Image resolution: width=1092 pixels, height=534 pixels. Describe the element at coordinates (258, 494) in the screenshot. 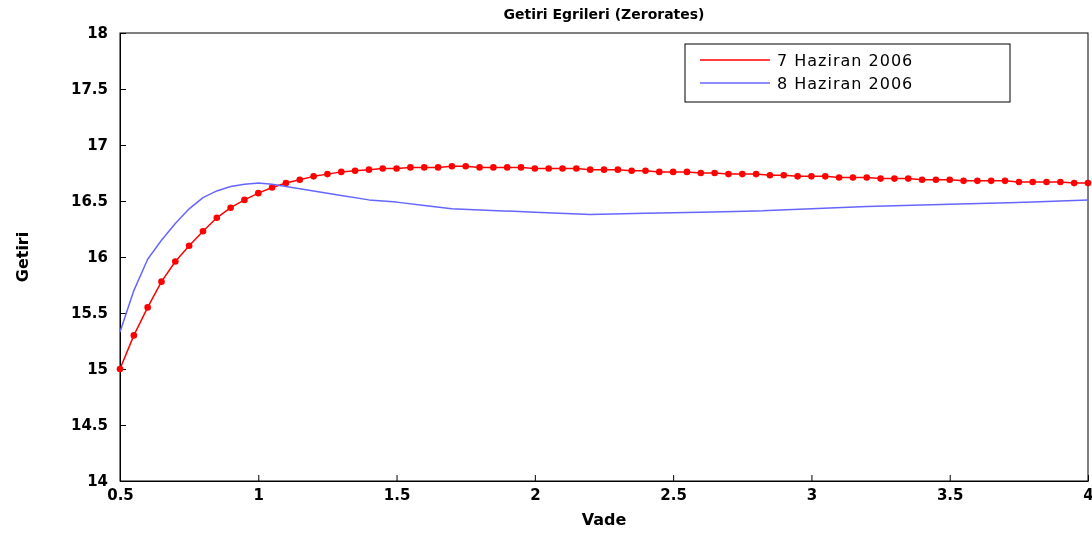

I see `x-tick-label: 1` at that location.